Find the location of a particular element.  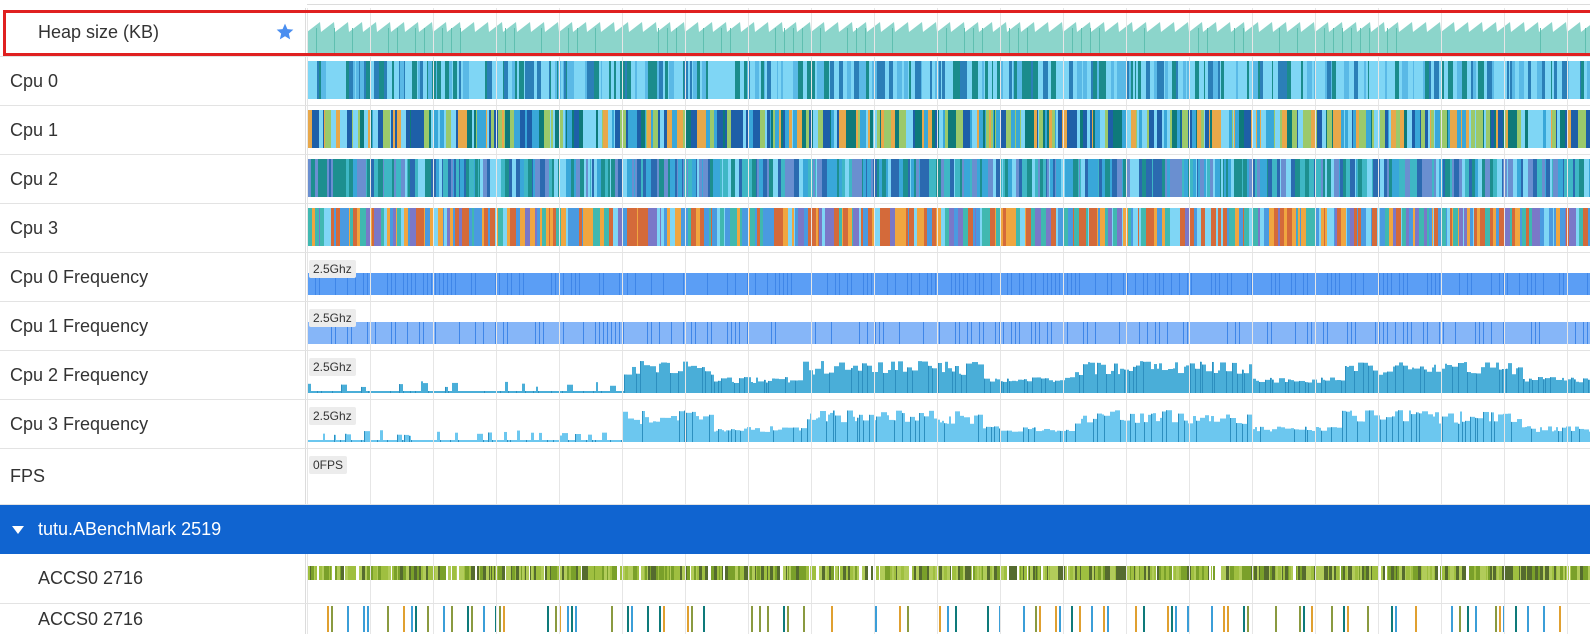

cpu3-track is located at coordinates (948, 228).